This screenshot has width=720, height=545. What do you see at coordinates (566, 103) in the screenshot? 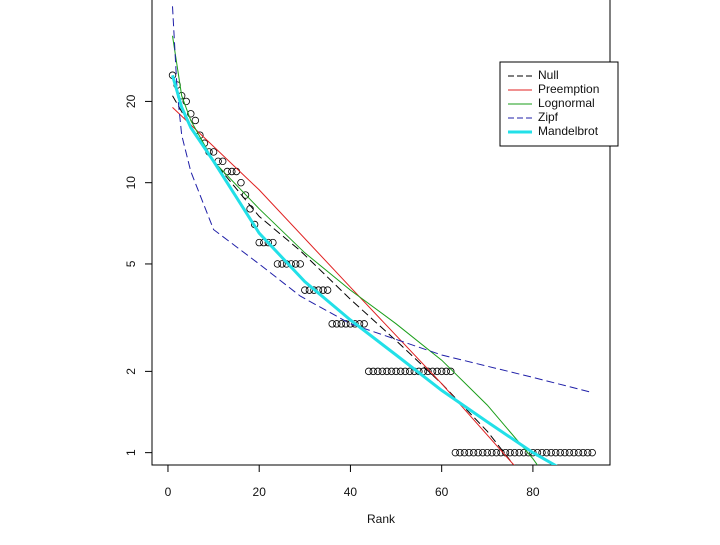
I see `legend-label: Lognormal` at bounding box center [566, 103].